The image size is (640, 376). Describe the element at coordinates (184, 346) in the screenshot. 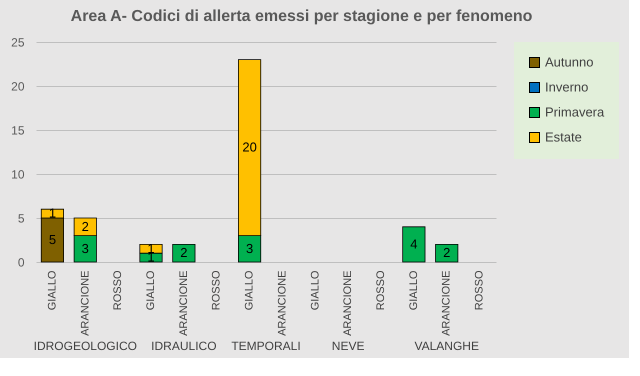

I see `text: IDRAULICO` at that location.